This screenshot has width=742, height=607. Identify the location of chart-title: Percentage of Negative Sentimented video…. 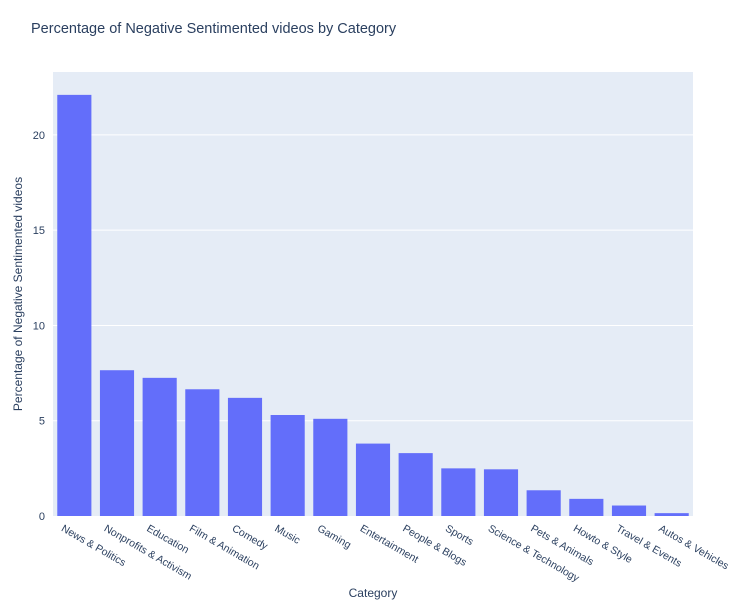
(214, 29).